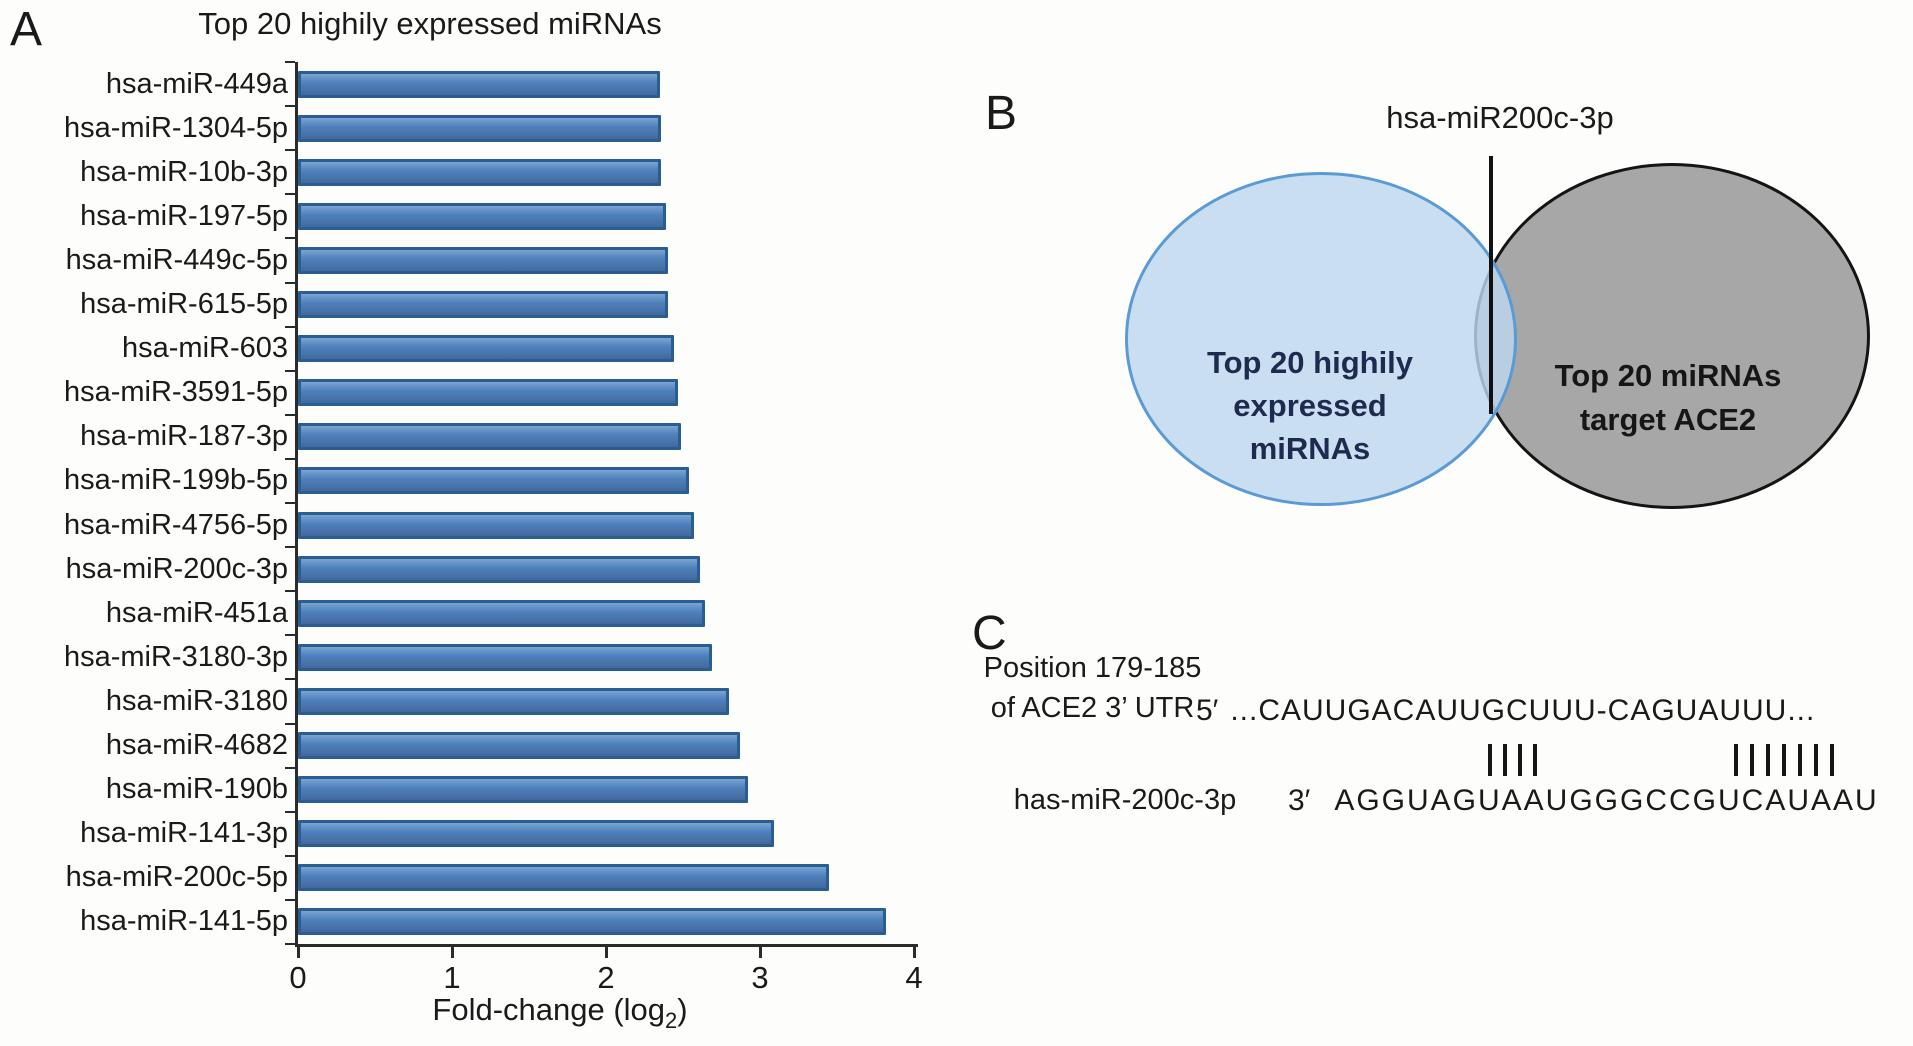  Describe the element at coordinates (184, 833) in the screenshot. I see `y-axis-label: hsa-miR-141-3p` at that location.